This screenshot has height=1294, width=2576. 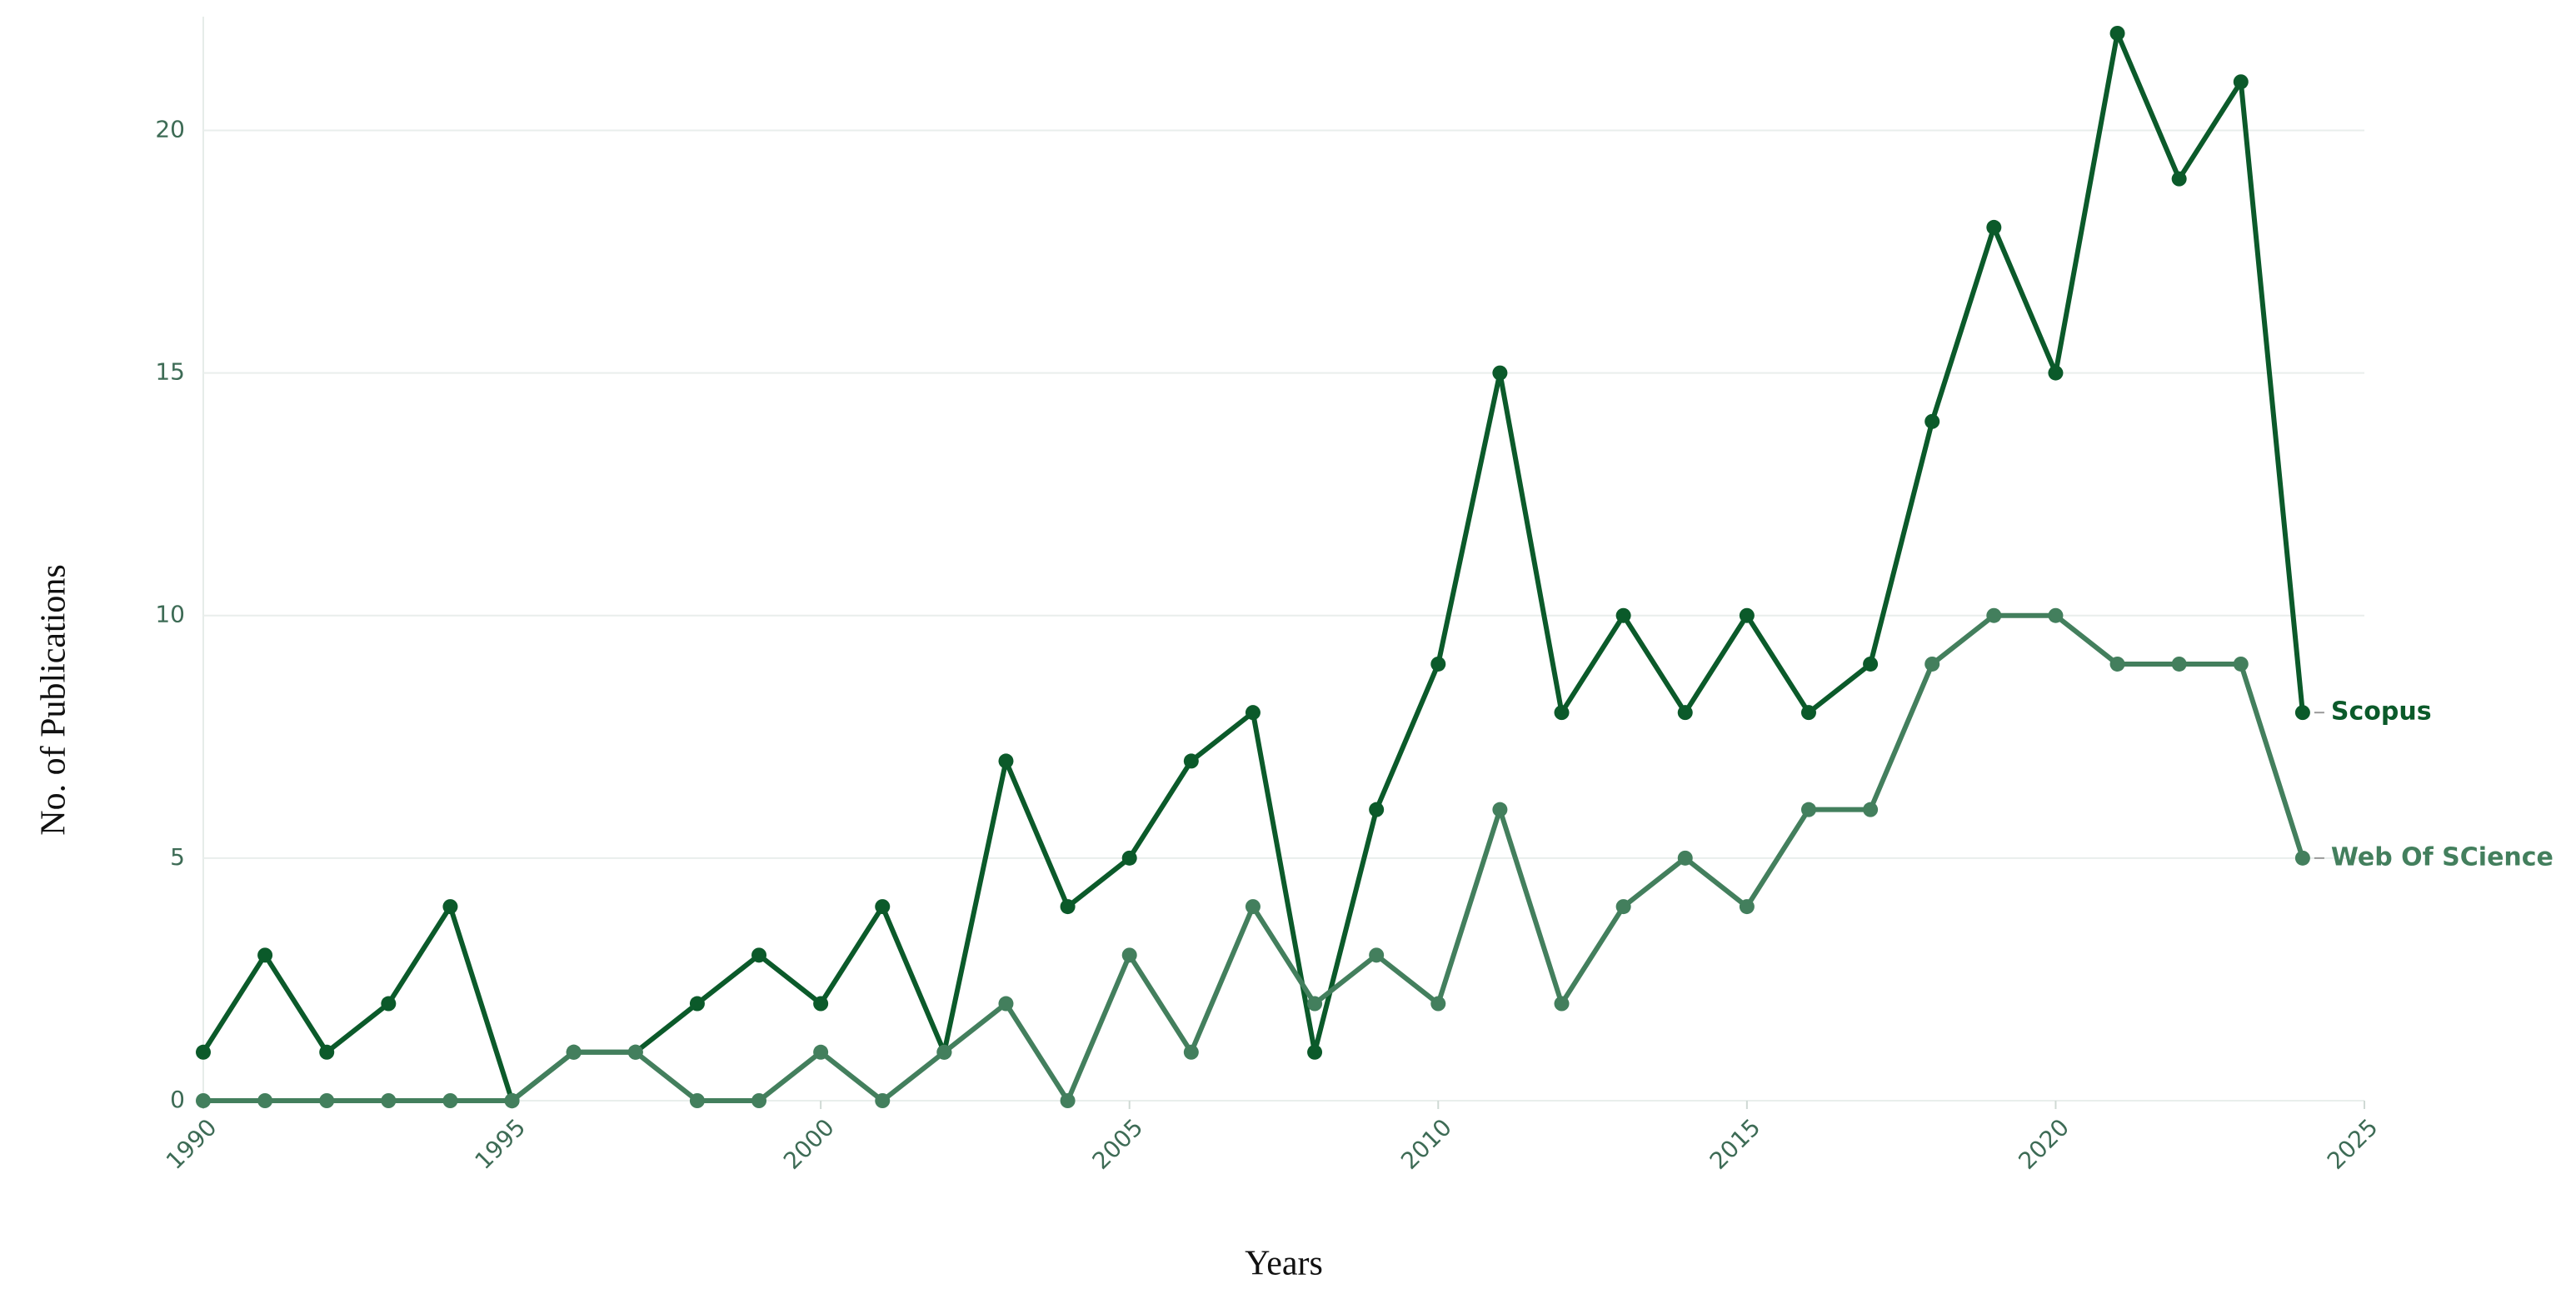 I want to click on x-tick-label: 2015, so click(x=1735, y=1144).